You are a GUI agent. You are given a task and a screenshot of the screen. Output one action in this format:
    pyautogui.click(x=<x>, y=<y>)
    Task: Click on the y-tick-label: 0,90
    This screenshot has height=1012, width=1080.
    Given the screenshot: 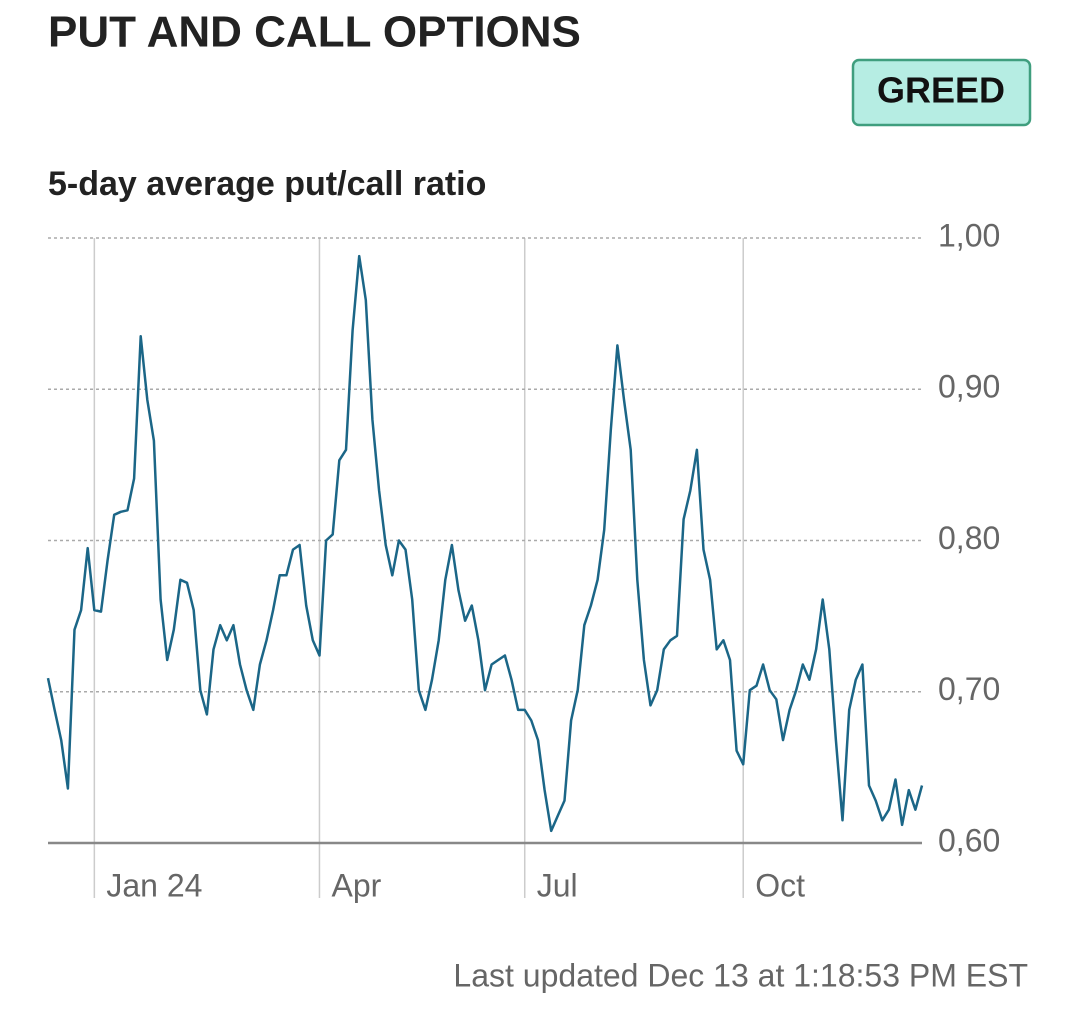 What is the action you would take?
    pyautogui.click(x=969, y=387)
    